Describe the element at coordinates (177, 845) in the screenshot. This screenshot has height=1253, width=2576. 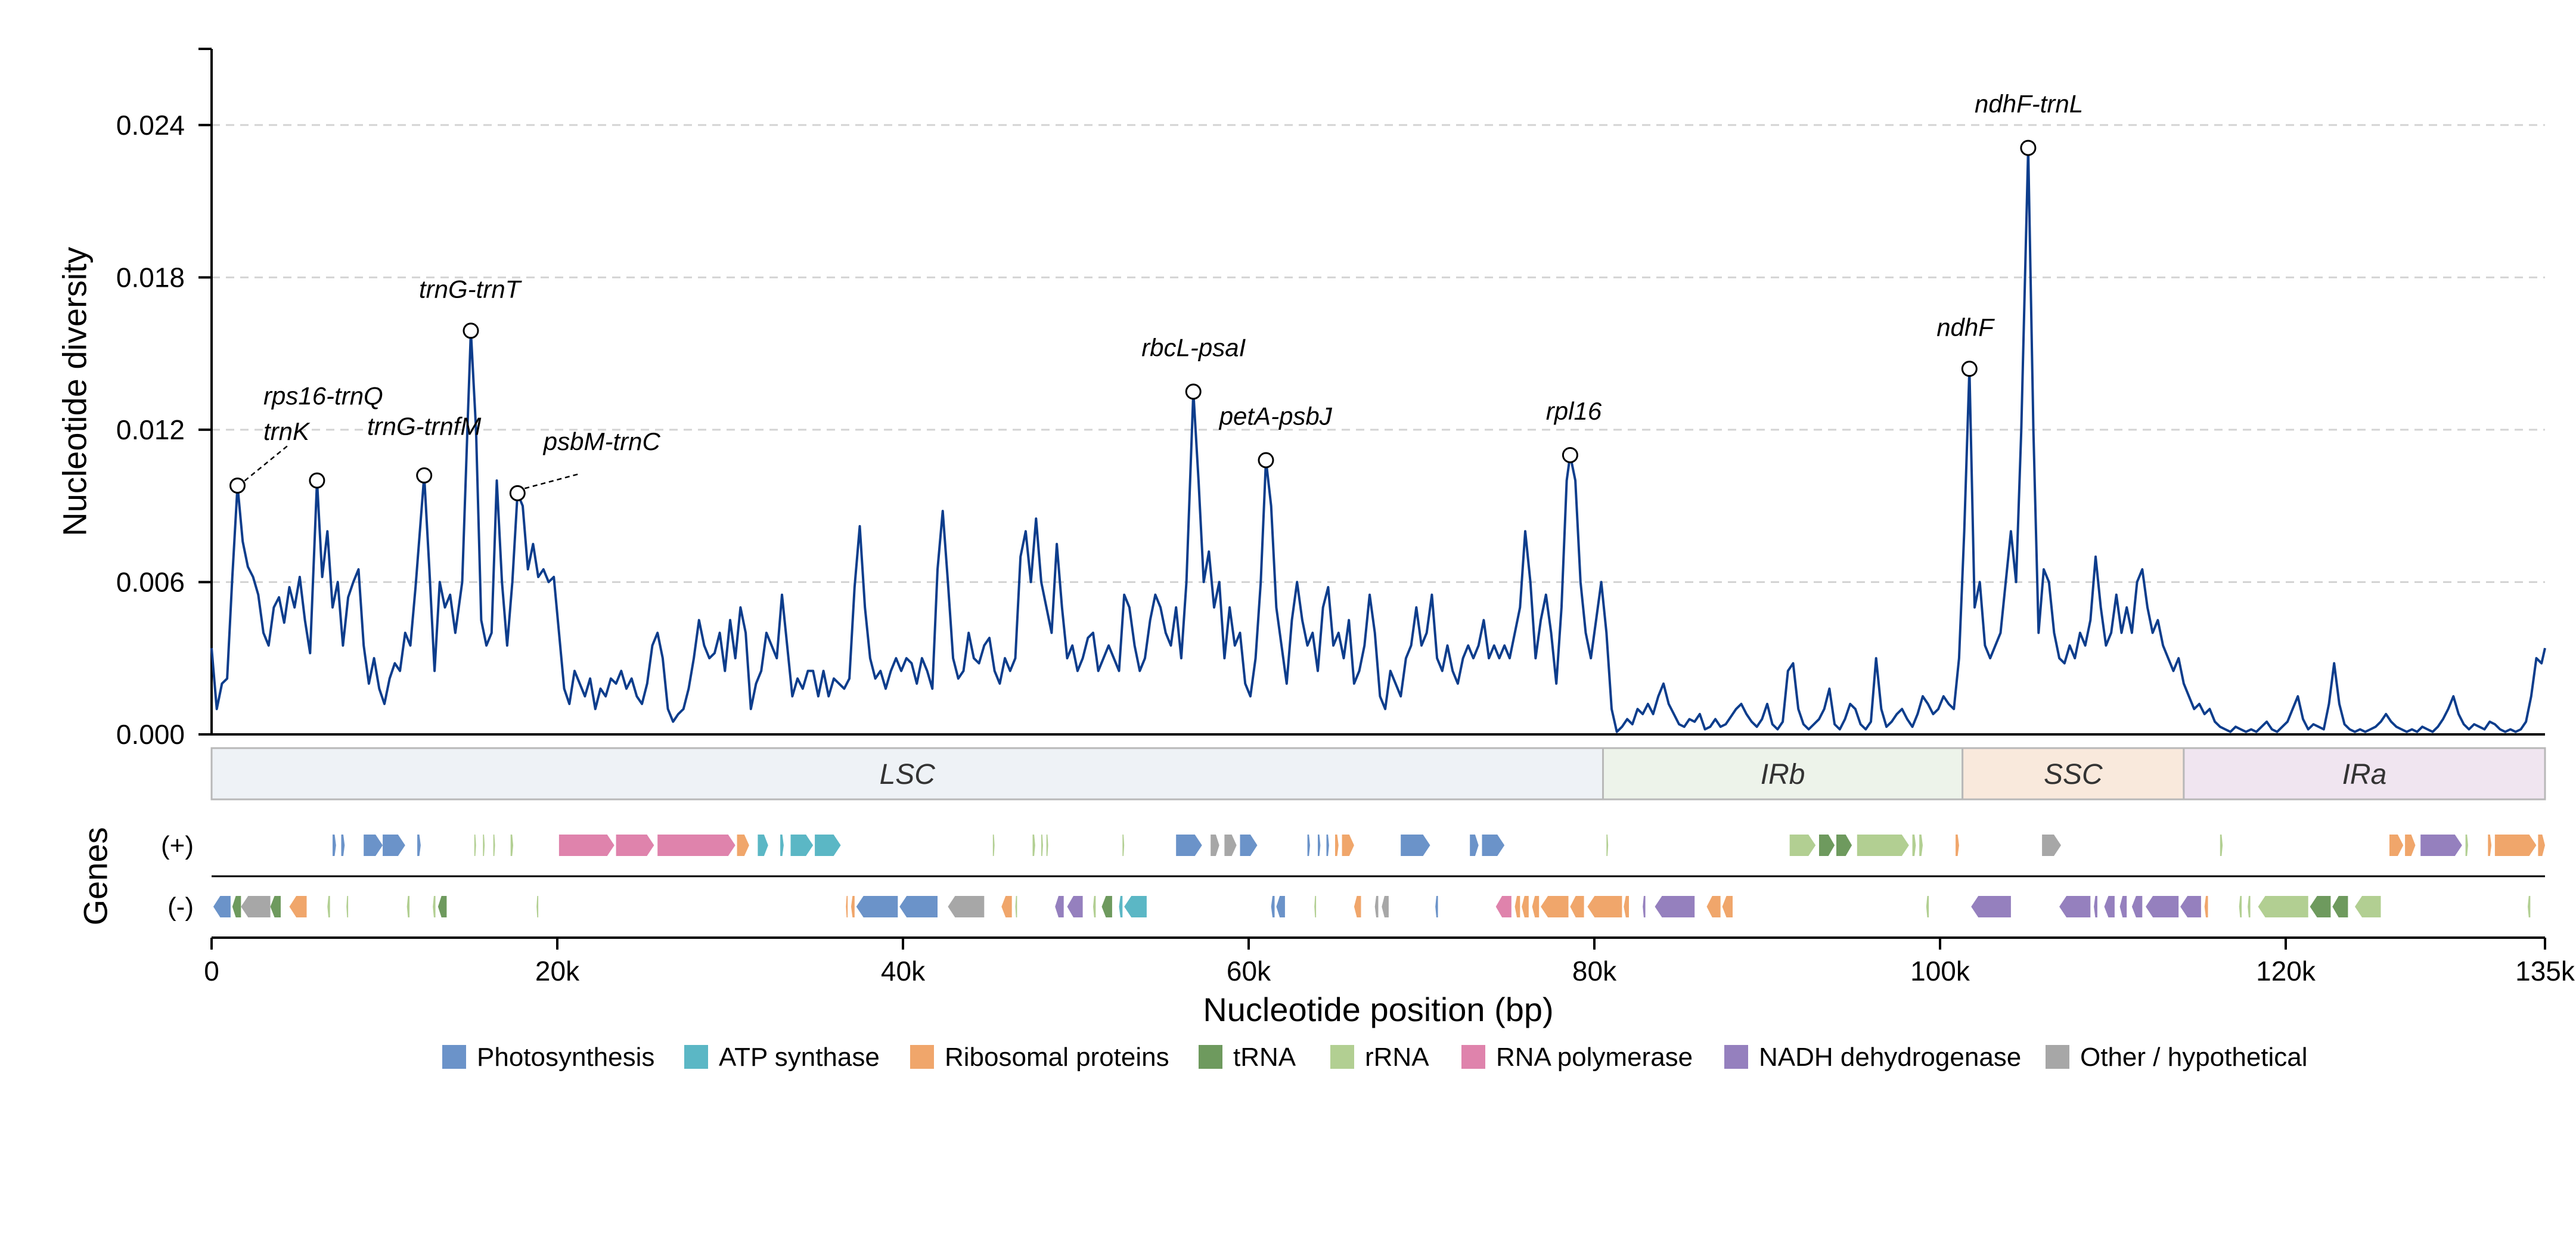
I see `plus-strand-label: (+)` at that location.